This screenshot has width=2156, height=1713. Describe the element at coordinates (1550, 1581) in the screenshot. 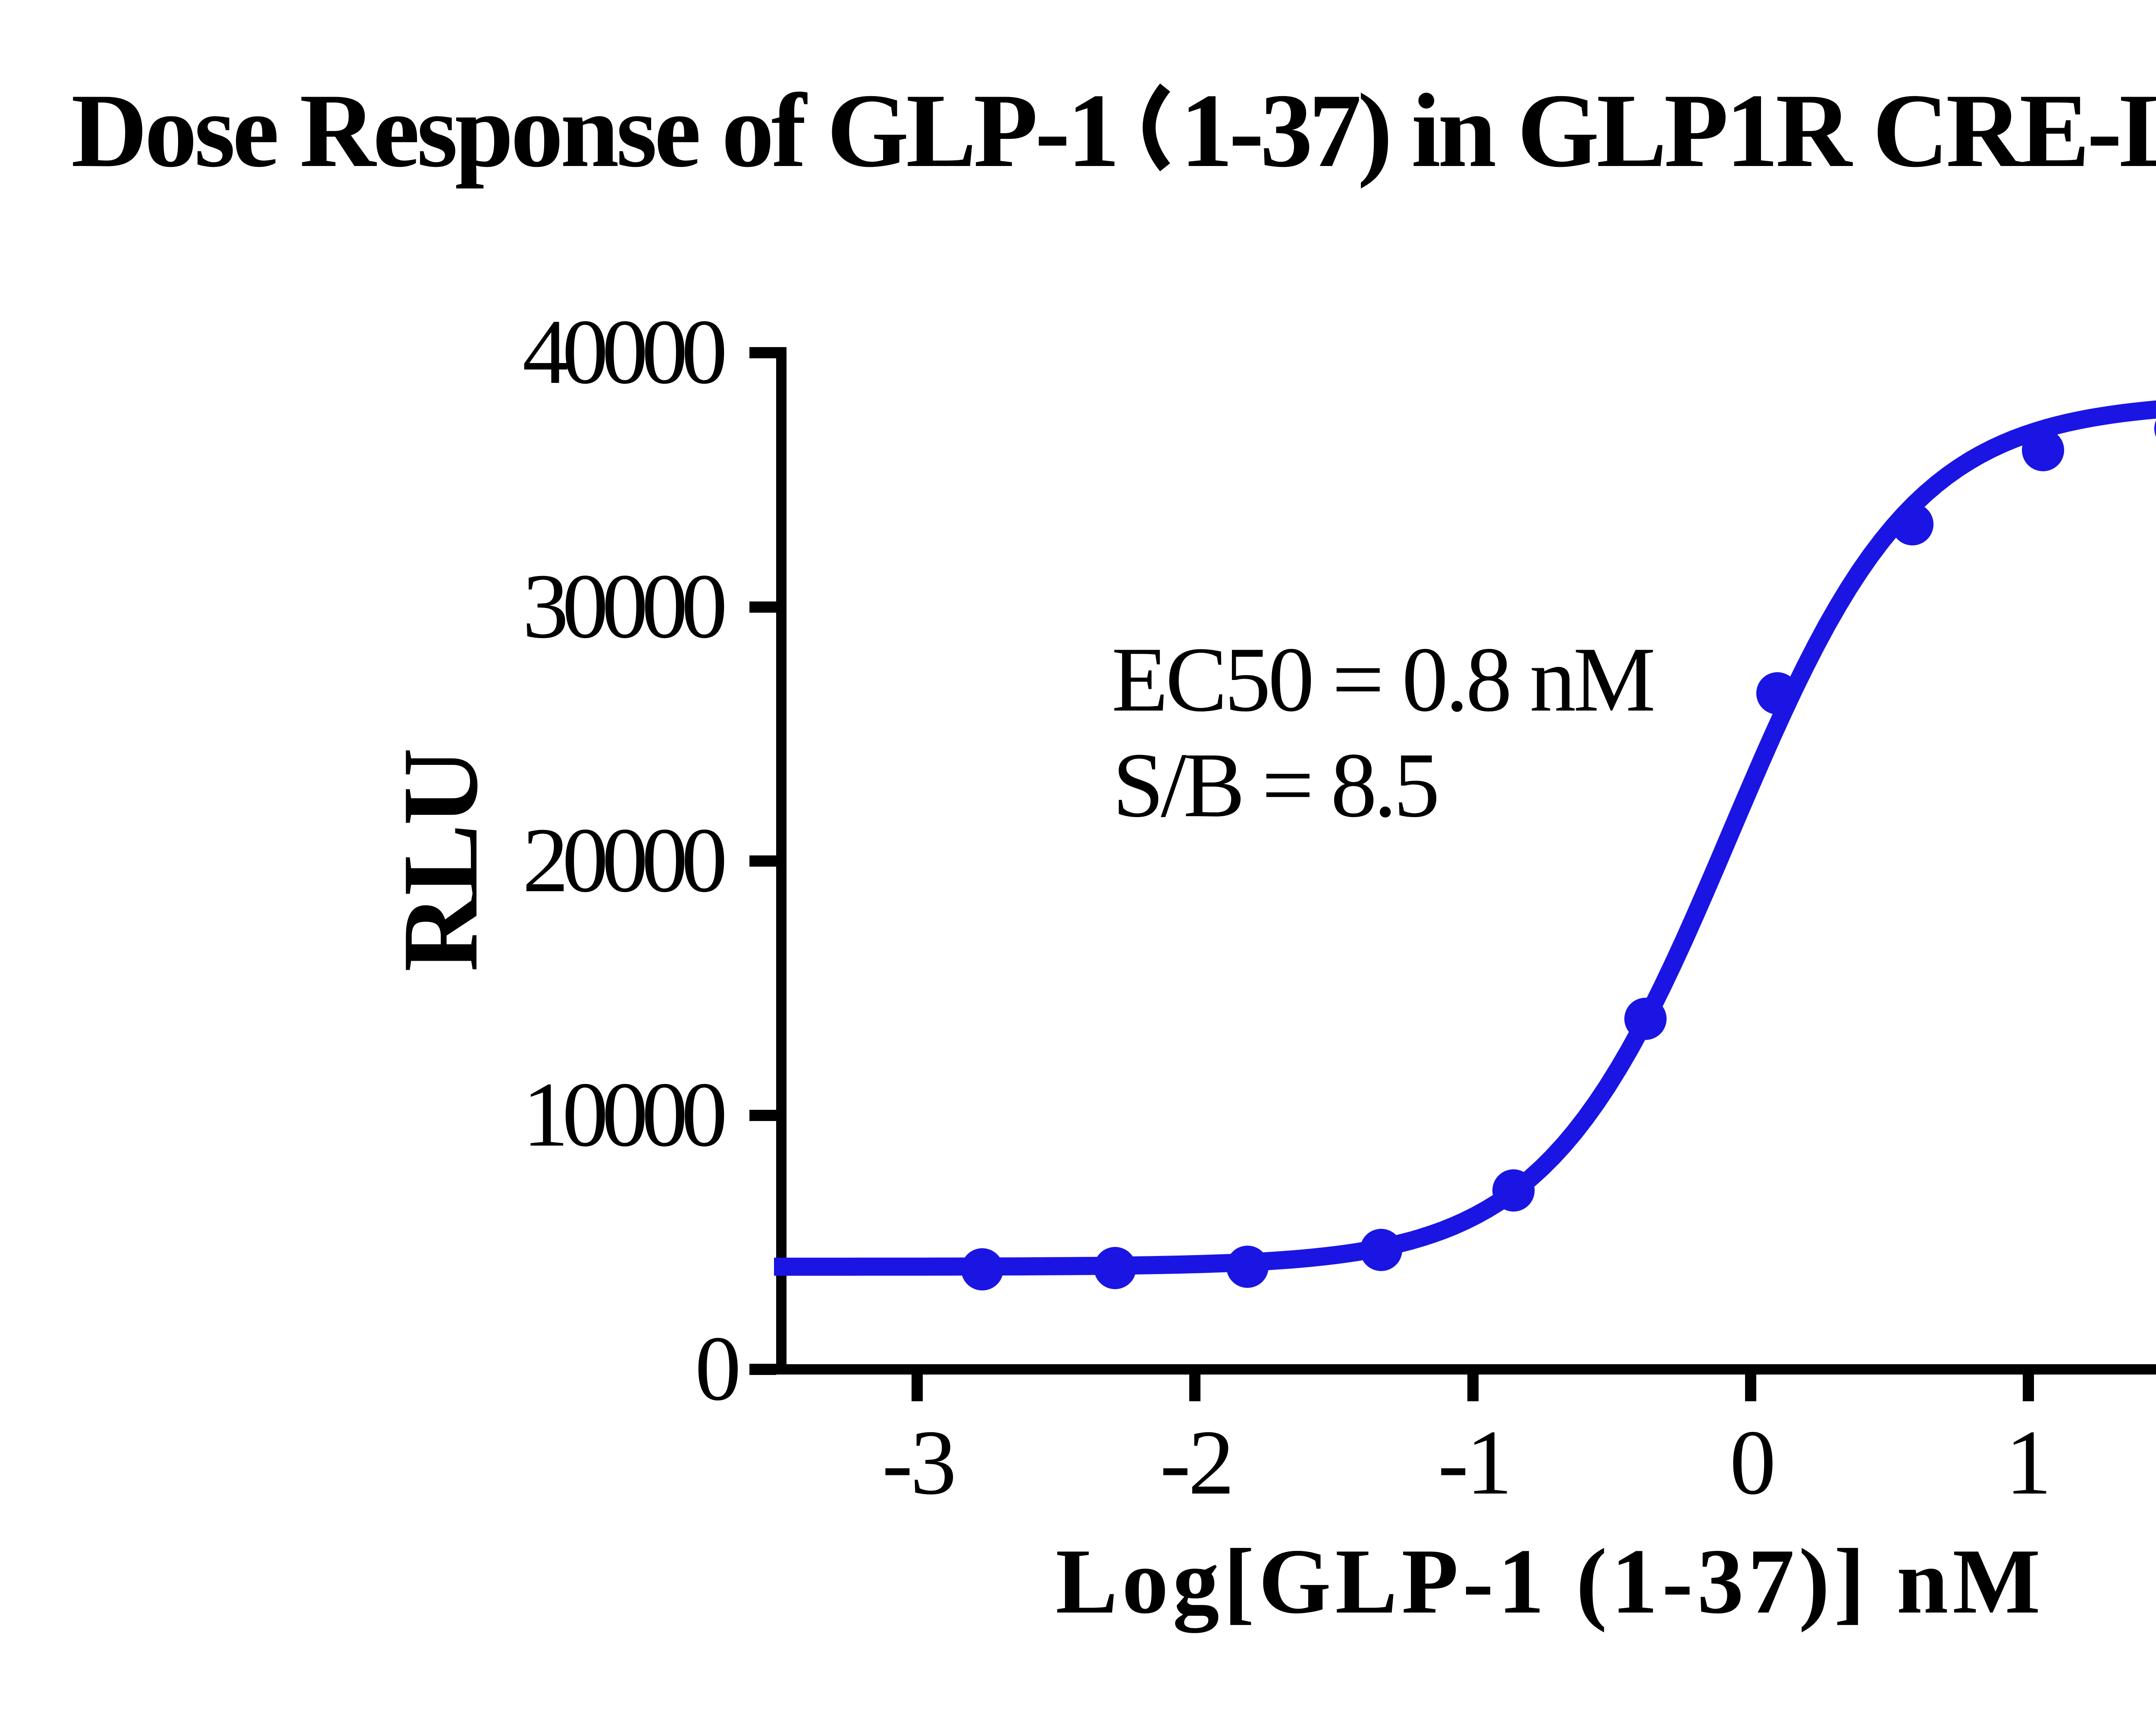

I see `svg-text: Log[GLP-1 (1-37)] nM` at that location.